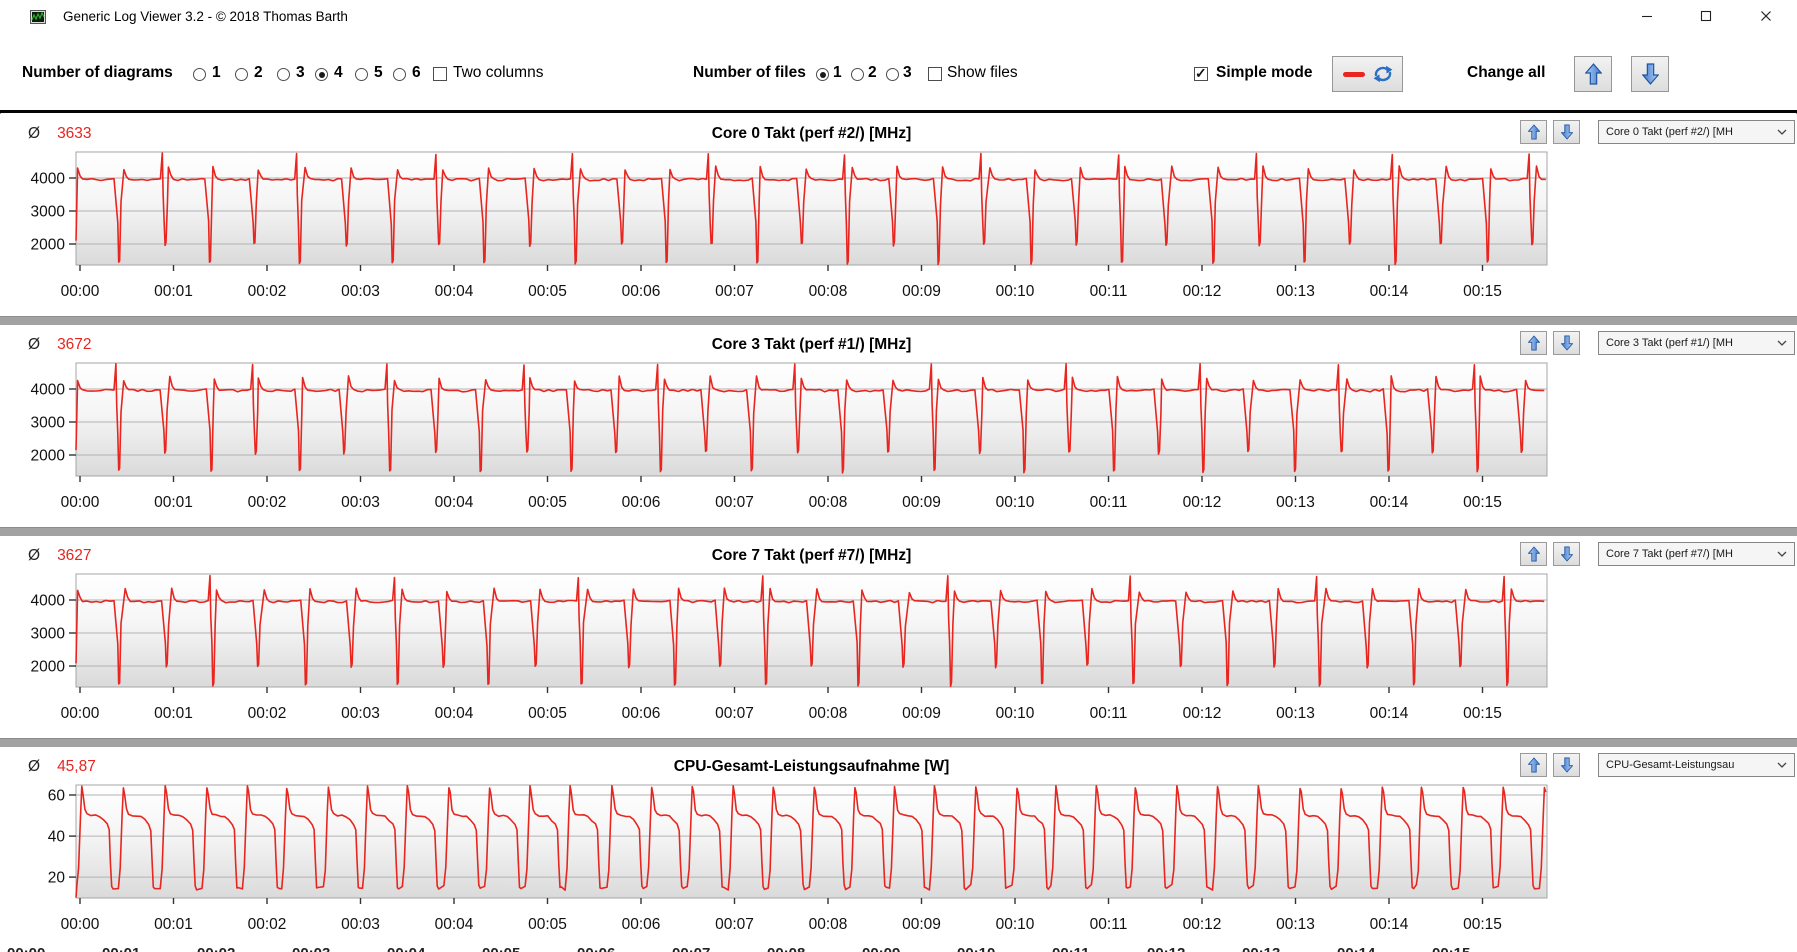  Describe the element at coordinates (258, 72) in the screenshot. I see `diagram-count-option-2: 2` at that location.